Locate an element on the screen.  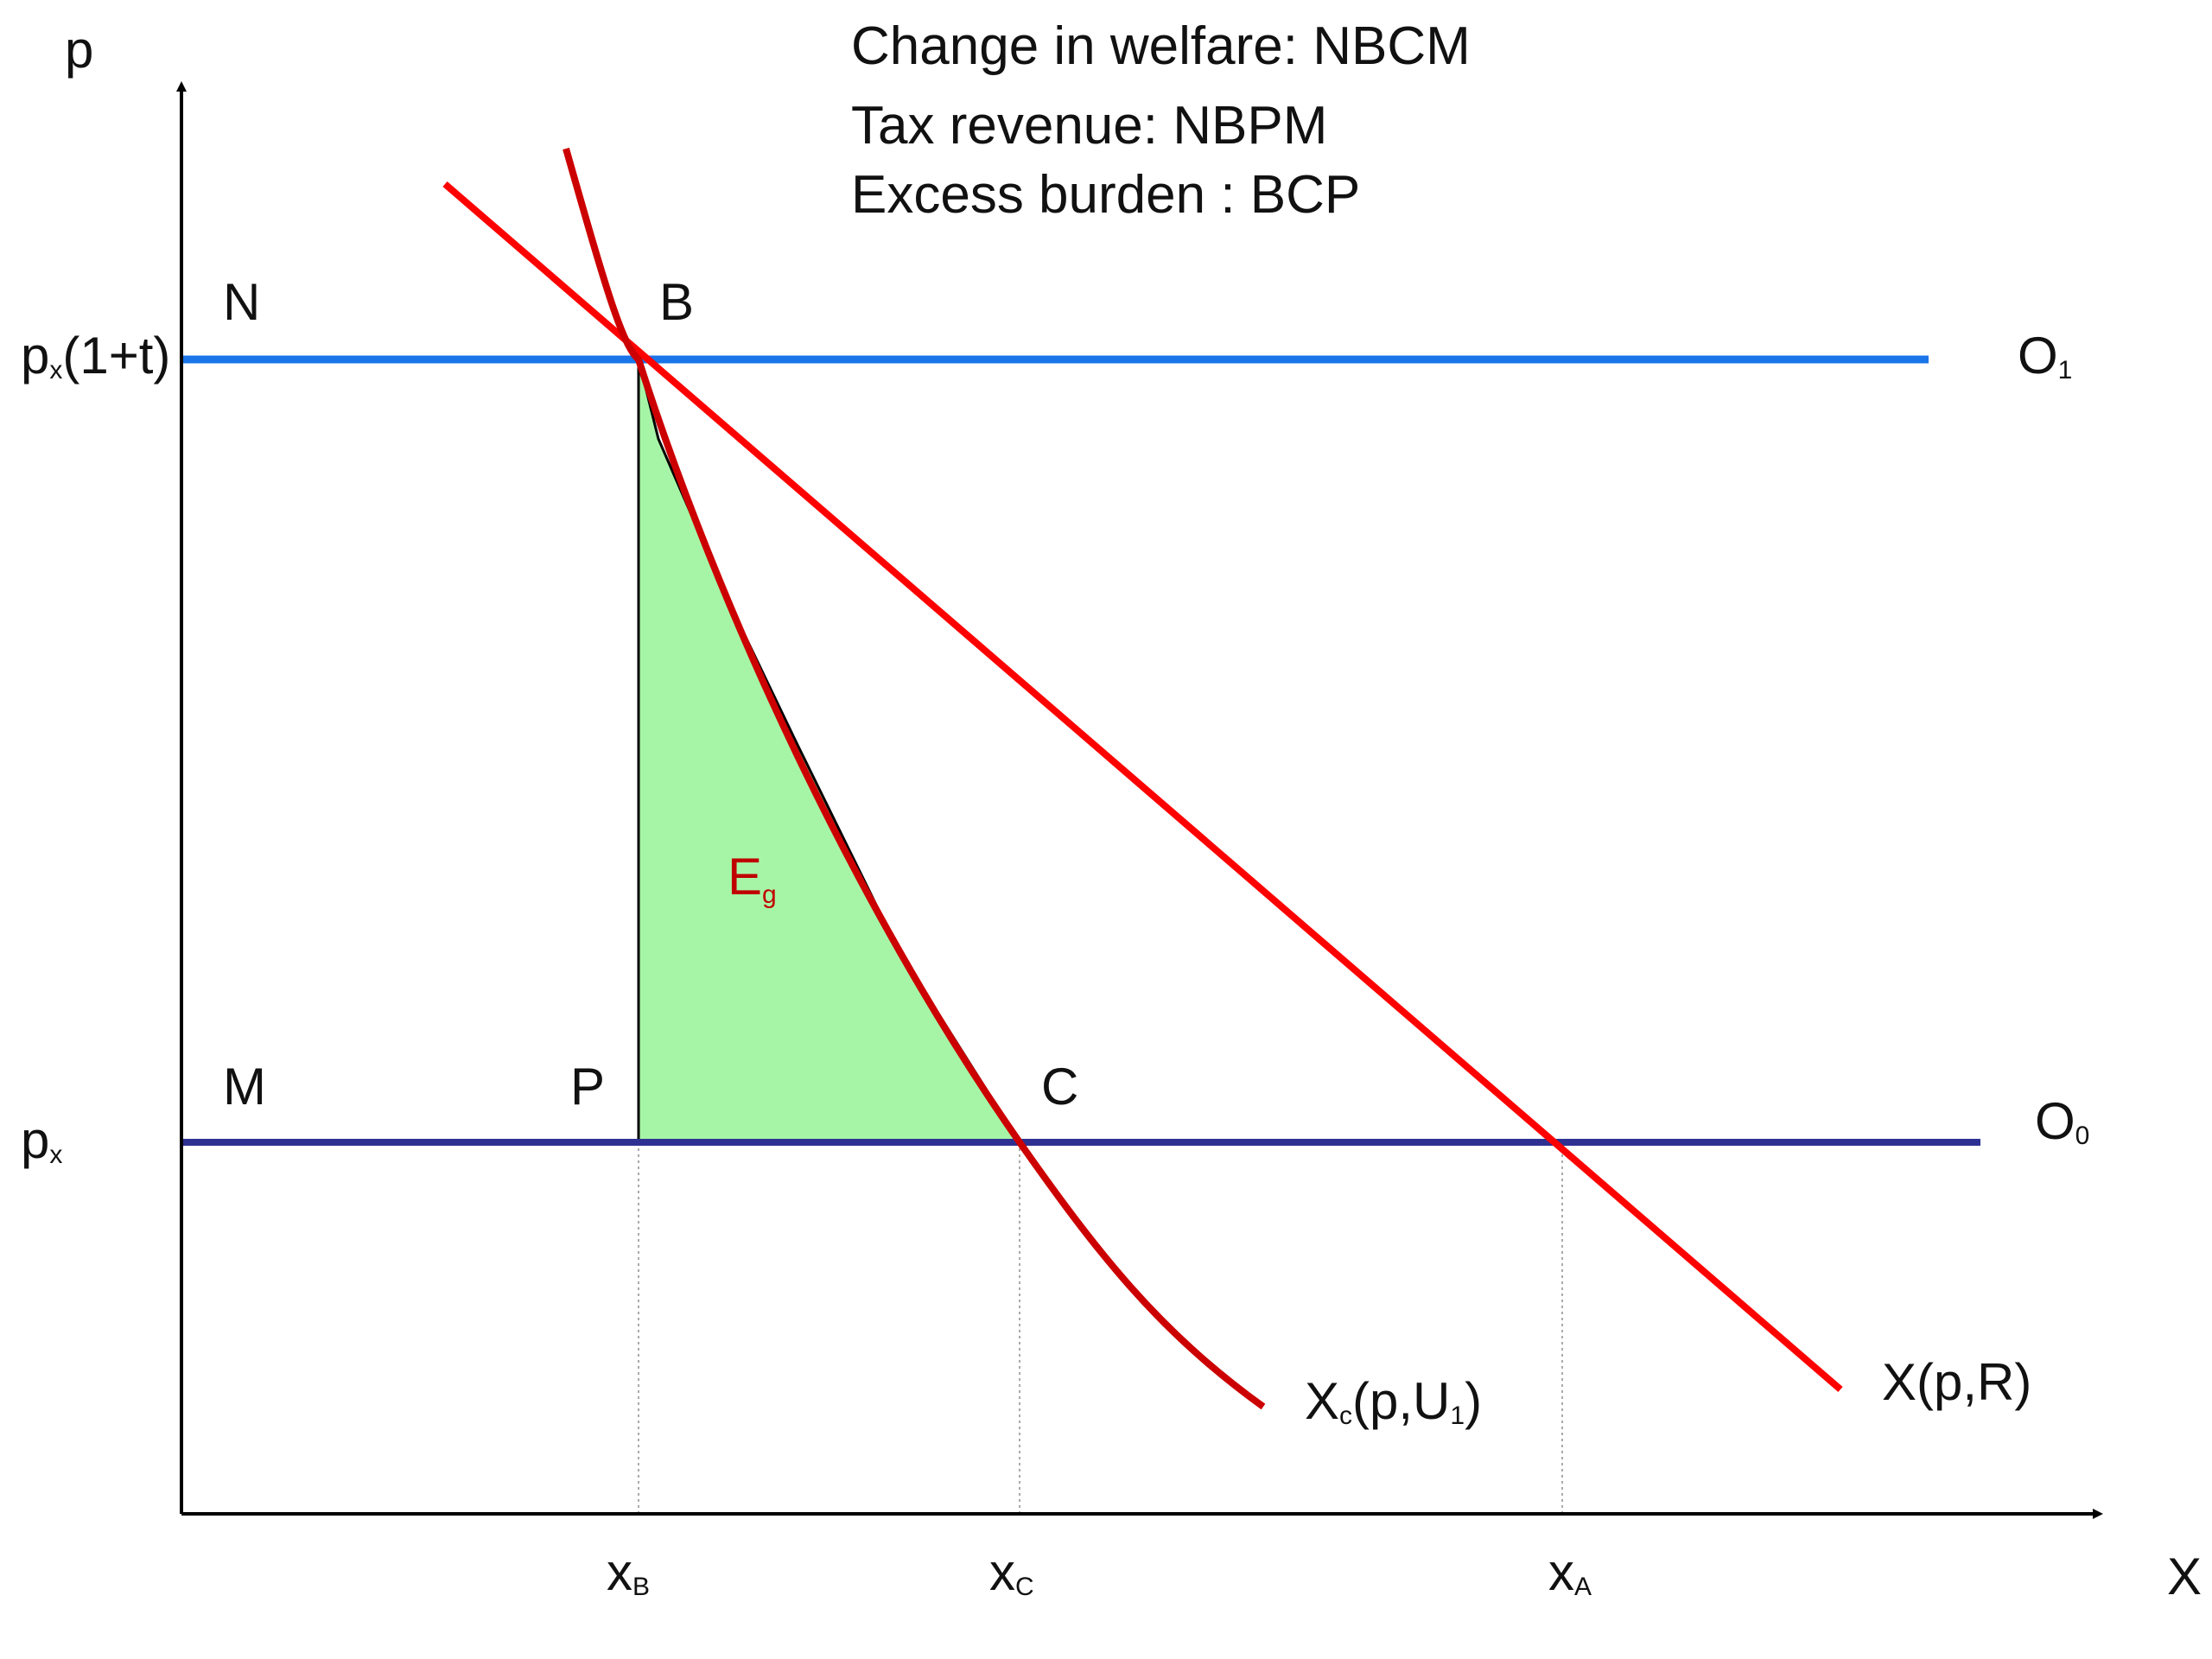
ordinary-demand-label: X(p,R) is located at coordinates (1956, 1382).